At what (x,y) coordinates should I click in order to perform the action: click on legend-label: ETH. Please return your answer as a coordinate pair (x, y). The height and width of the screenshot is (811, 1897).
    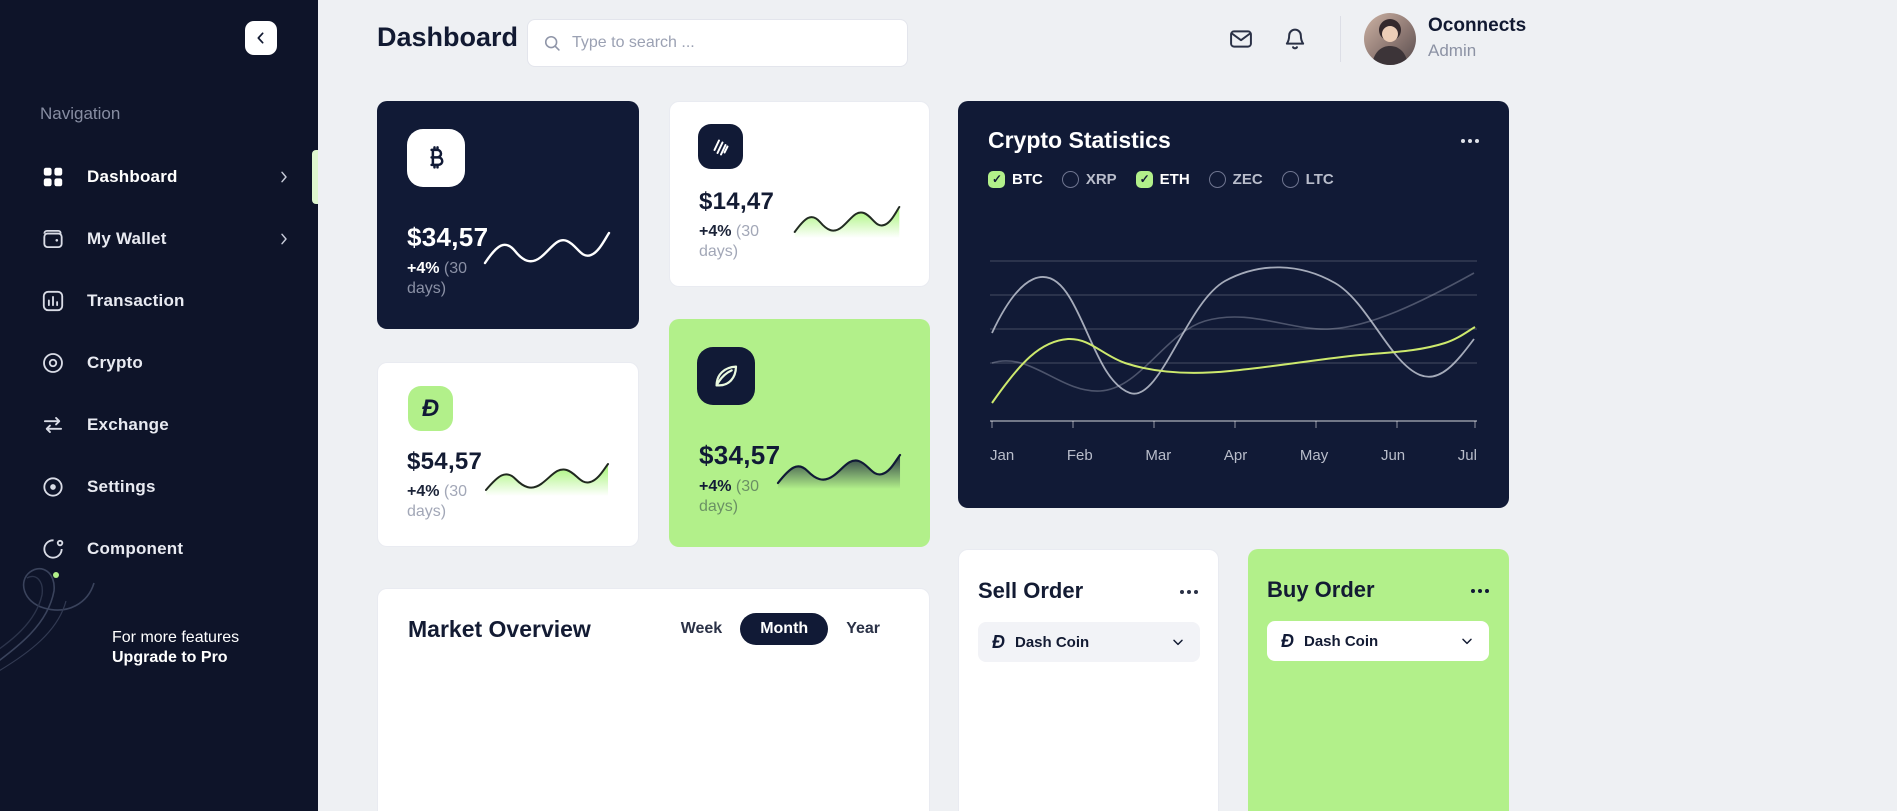
    Looking at the image, I should click on (1174, 179).